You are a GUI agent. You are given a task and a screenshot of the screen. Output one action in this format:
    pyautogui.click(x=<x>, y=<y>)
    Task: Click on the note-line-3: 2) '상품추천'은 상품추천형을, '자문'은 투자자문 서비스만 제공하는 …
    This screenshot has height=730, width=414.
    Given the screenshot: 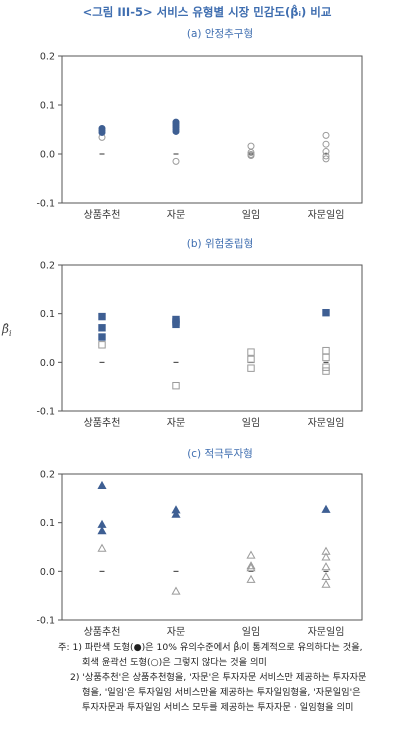 What is the action you would take?
    pyautogui.click(x=218, y=677)
    